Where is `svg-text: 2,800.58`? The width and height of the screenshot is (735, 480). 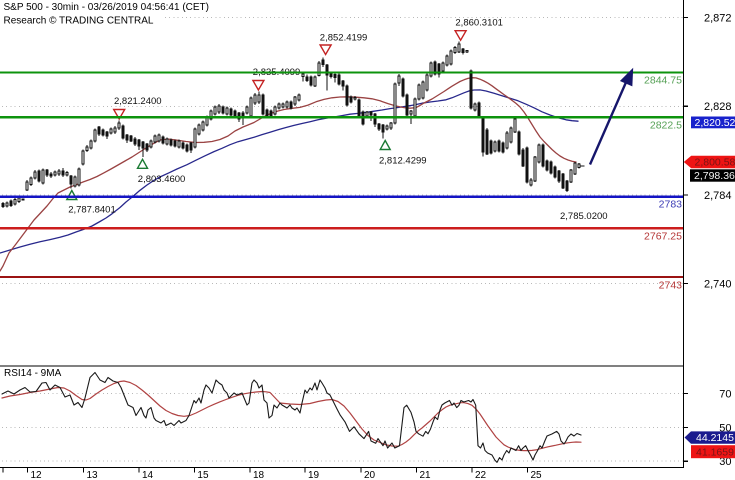 svg-text: 2,800.58 is located at coordinates (715, 163).